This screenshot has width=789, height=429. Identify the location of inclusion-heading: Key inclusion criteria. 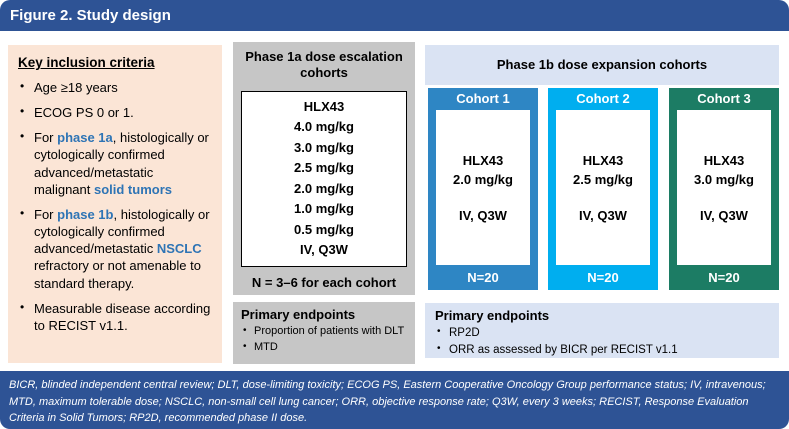
(86, 62).